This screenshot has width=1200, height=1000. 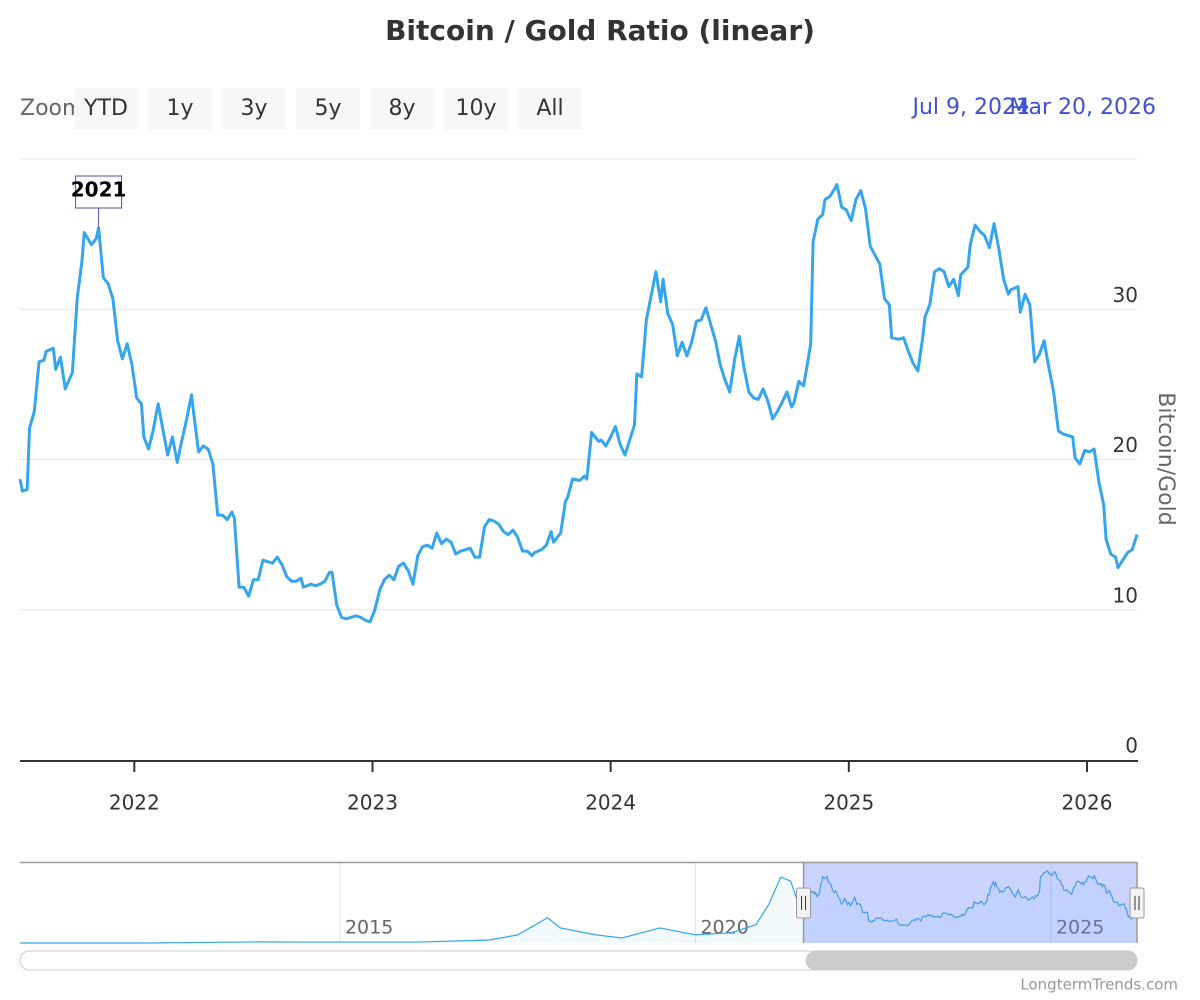 What do you see at coordinates (369, 928) in the screenshot?
I see `navigator-tick-label: 2015` at bounding box center [369, 928].